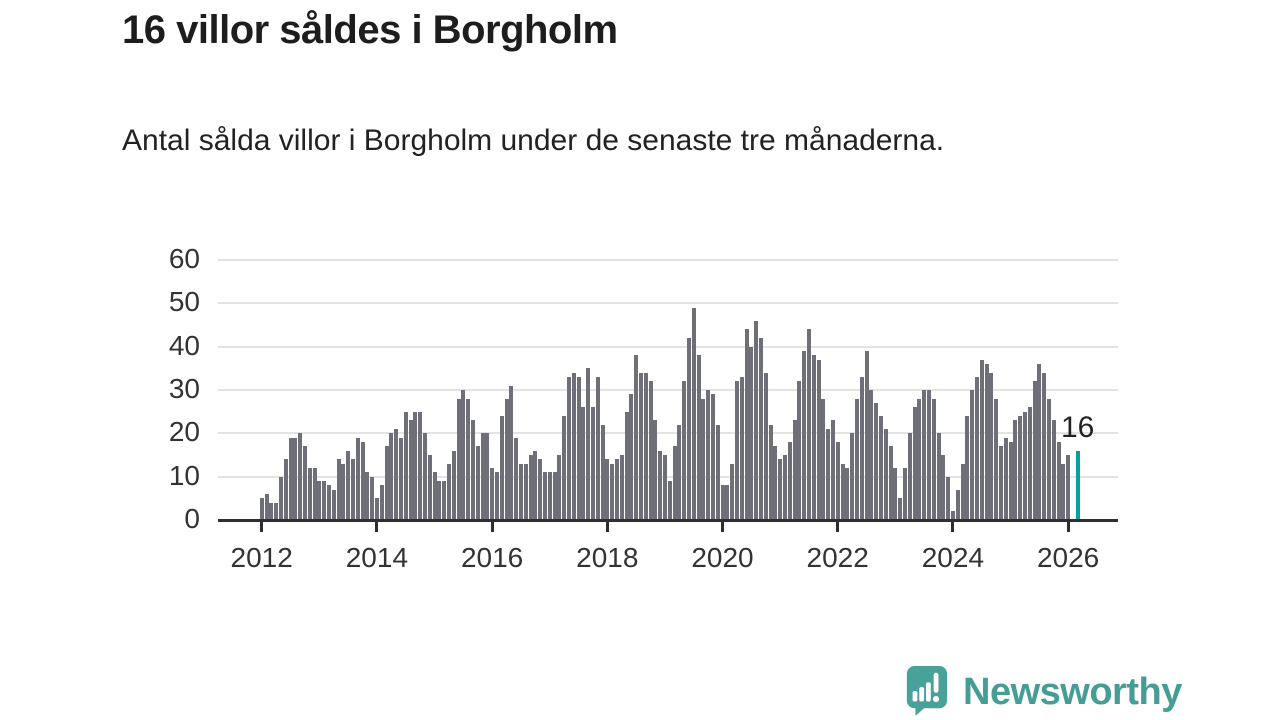 The image size is (1280, 720). I want to click on highlight-bar, so click(1077, 485).